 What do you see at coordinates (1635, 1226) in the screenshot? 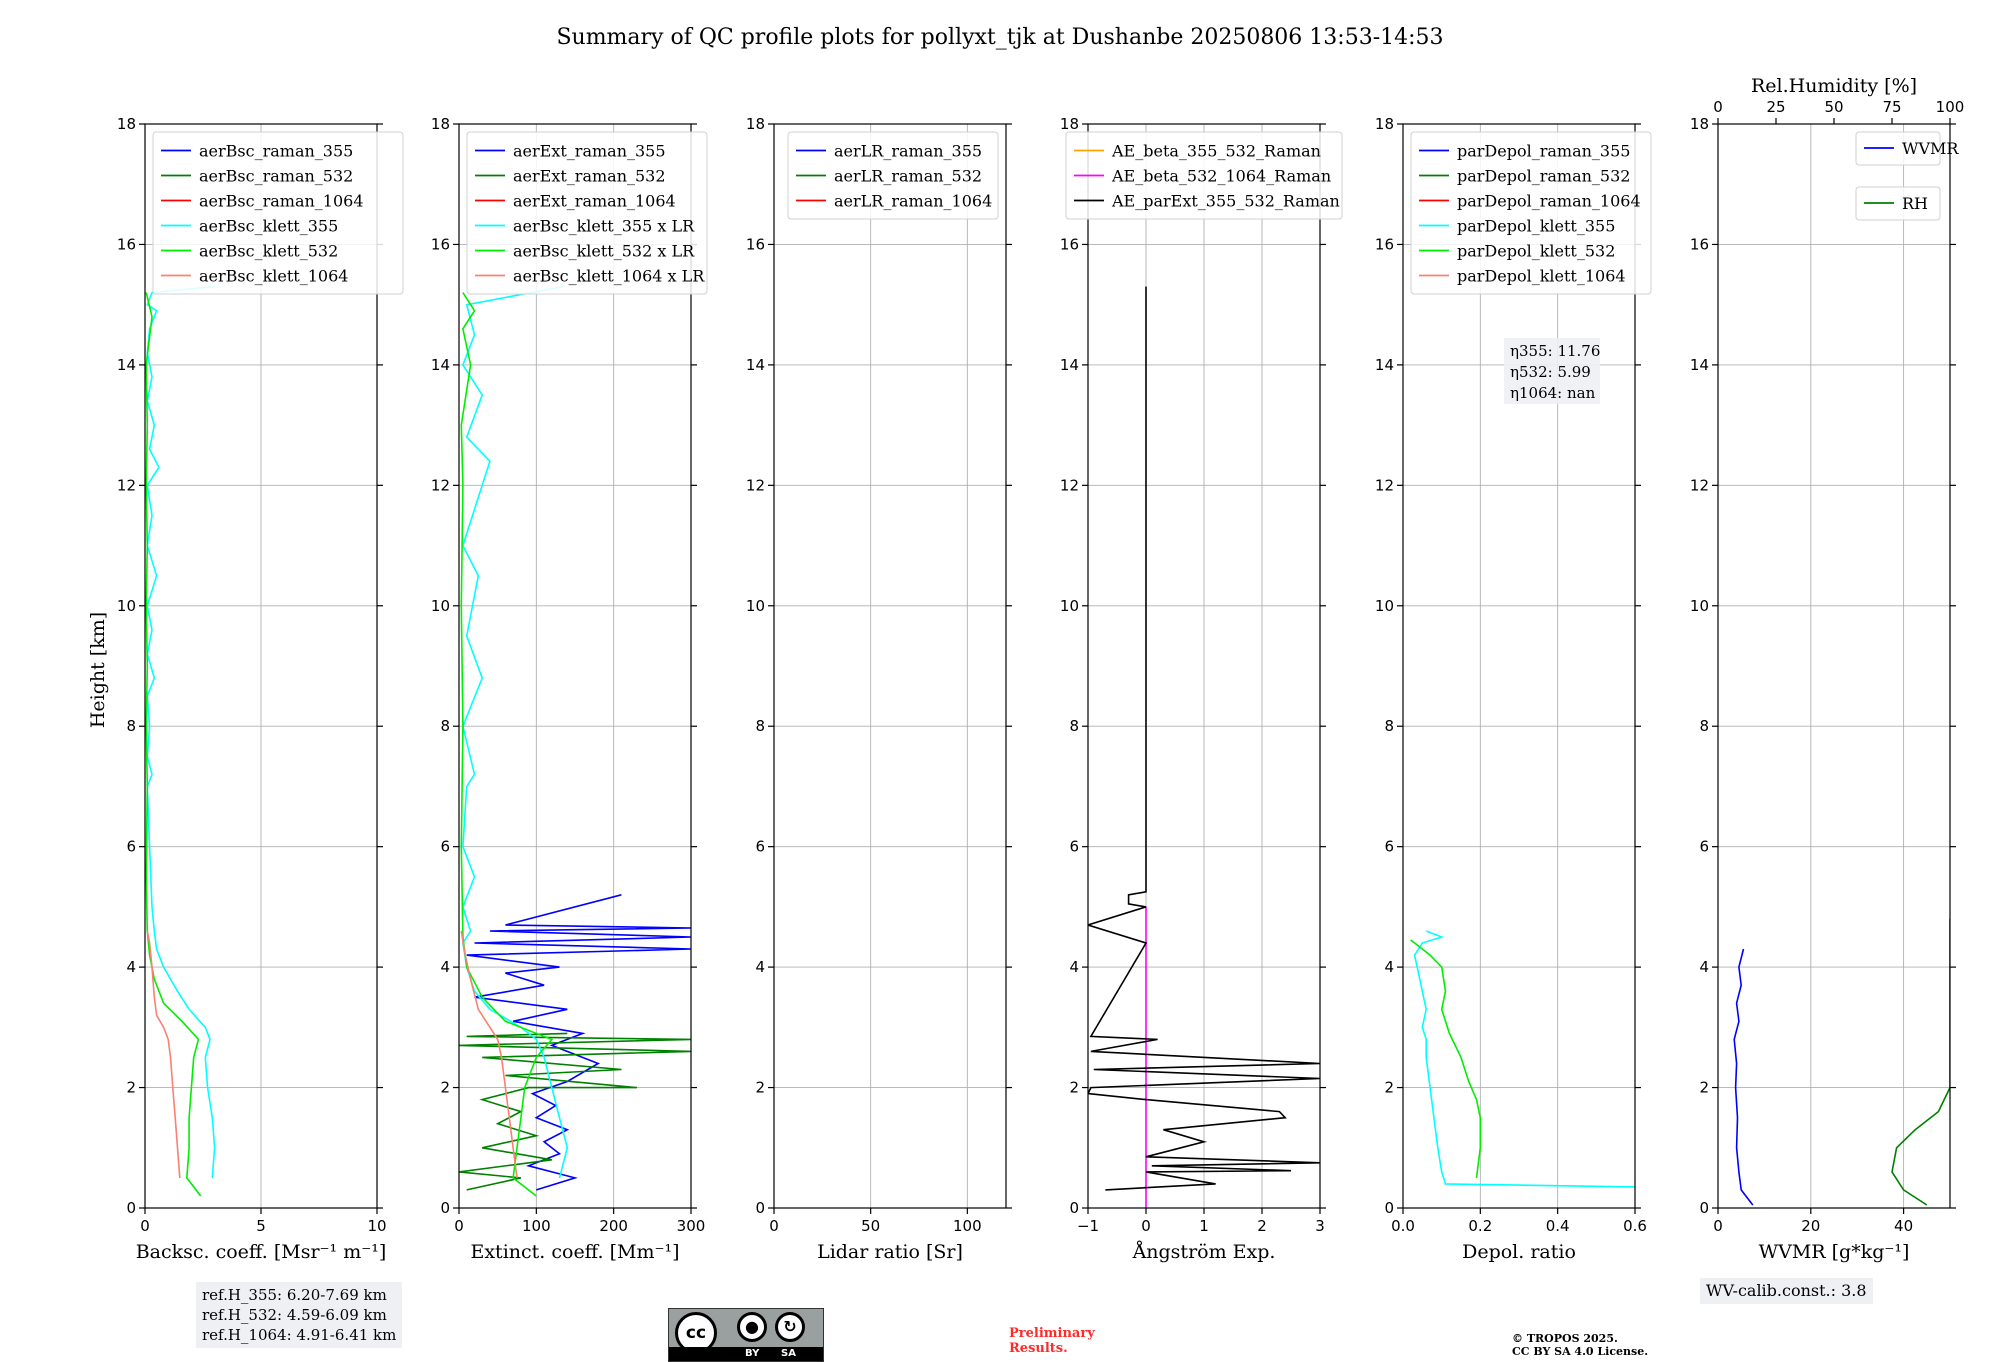
I see `x-tick-label: 0.6` at bounding box center [1635, 1226].